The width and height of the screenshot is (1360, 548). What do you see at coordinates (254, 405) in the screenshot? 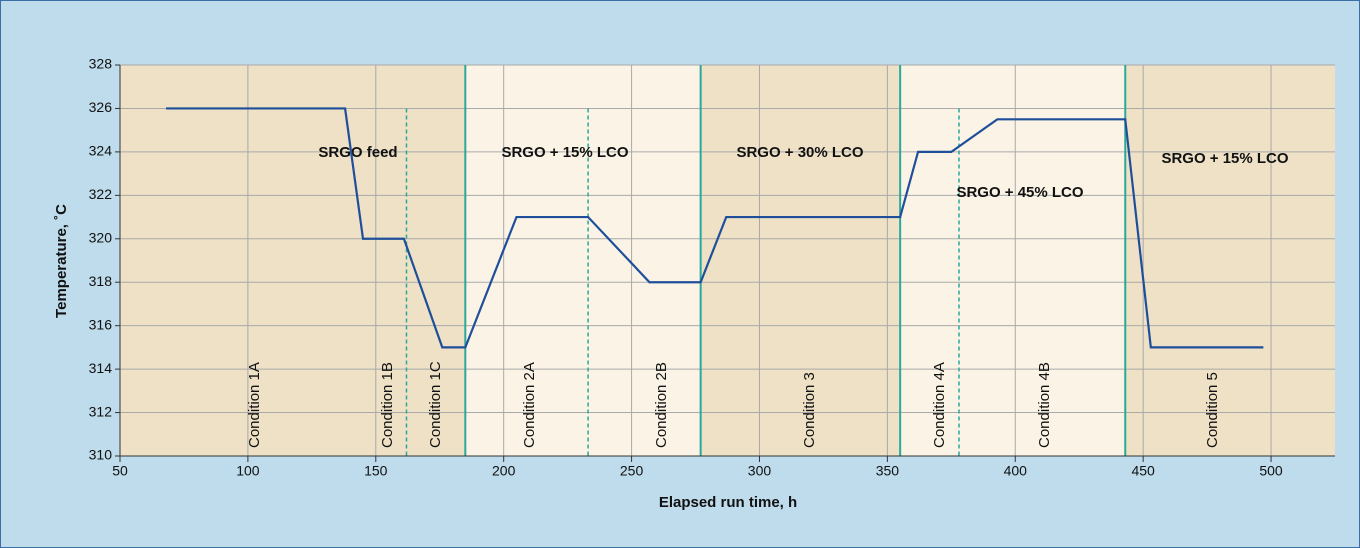
I see `condition-label: Condition 1A` at bounding box center [254, 405].